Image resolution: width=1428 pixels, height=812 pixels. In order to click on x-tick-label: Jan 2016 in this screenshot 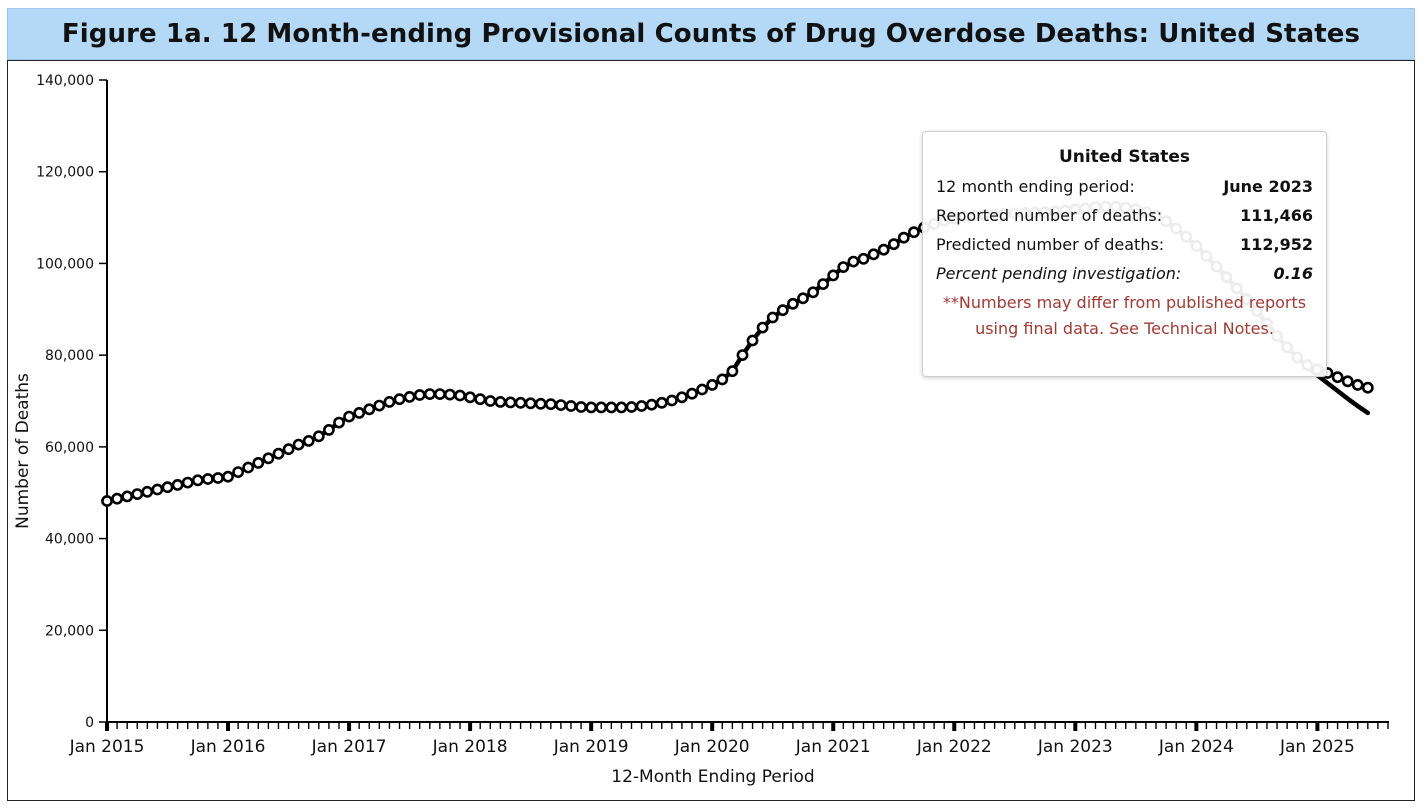, I will do `click(228, 747)`.